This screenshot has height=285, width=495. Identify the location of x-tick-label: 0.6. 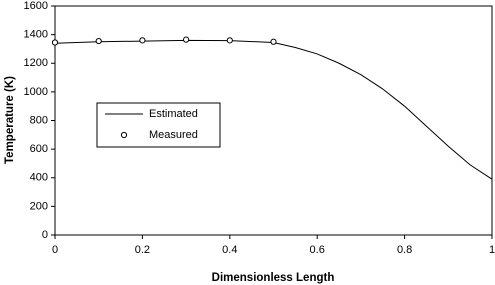
(317, 250).